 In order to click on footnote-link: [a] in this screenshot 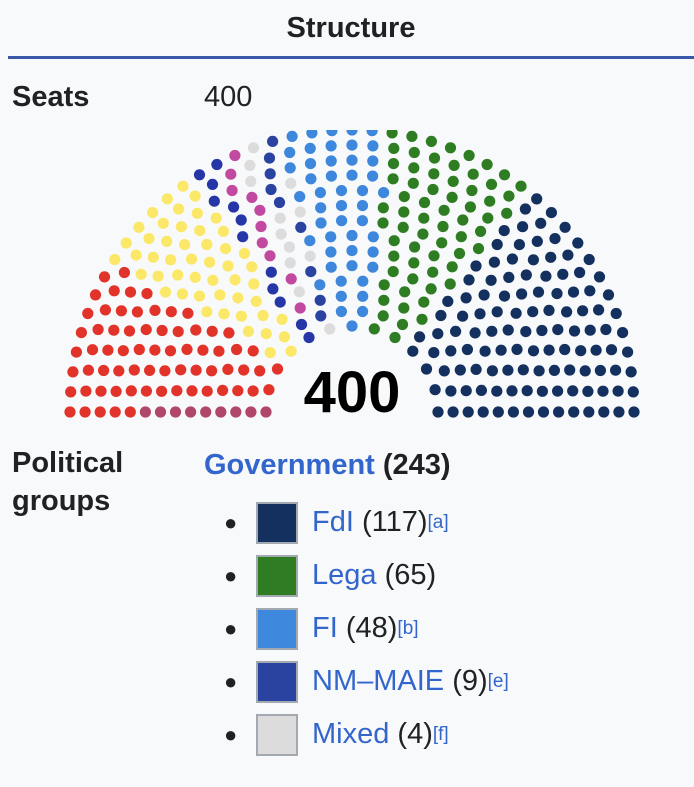, I will do `click(438, 522)`.